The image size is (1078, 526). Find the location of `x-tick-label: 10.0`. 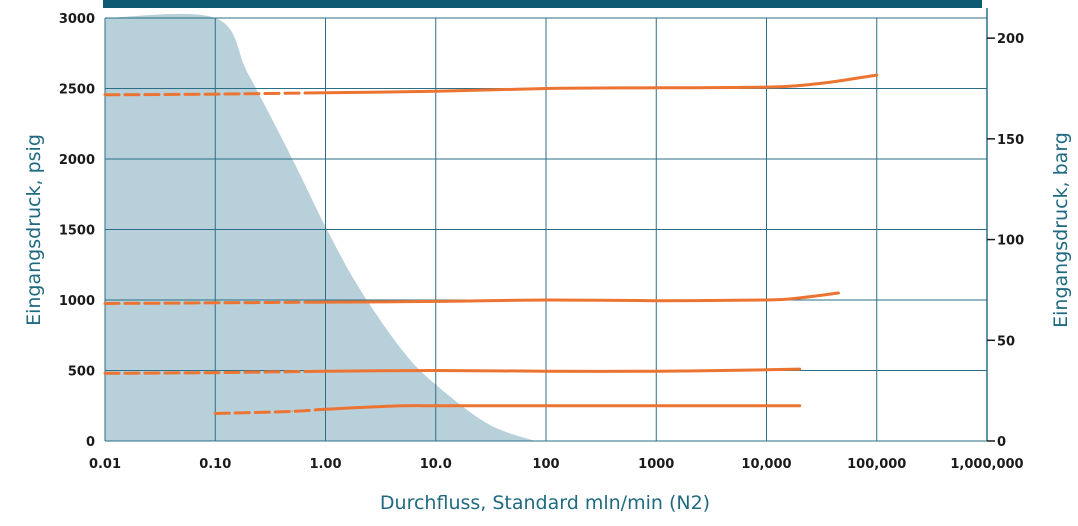

x-tick-label: 10.0 is located at coordinates (436, 464).